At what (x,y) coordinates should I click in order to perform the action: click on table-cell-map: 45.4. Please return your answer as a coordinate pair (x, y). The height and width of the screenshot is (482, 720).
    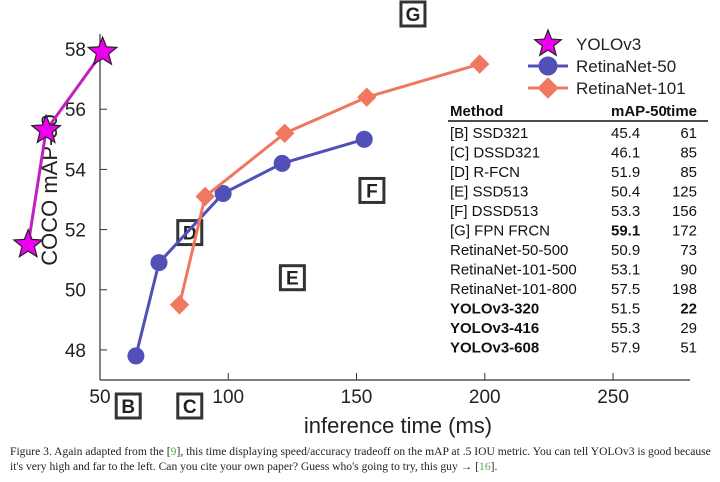
    Looking at the image, I should click on (625, 133).